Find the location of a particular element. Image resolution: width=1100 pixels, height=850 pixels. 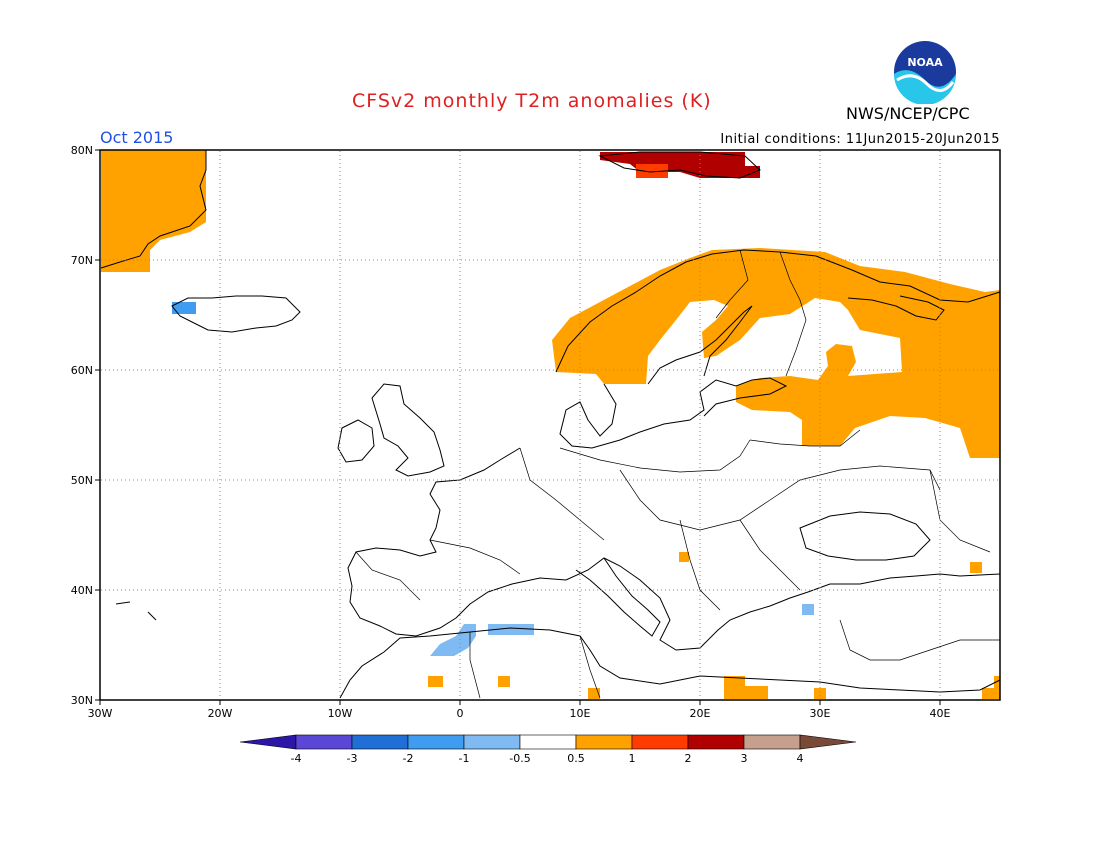

lat-label: 30N is located at coordinates (82, 700).